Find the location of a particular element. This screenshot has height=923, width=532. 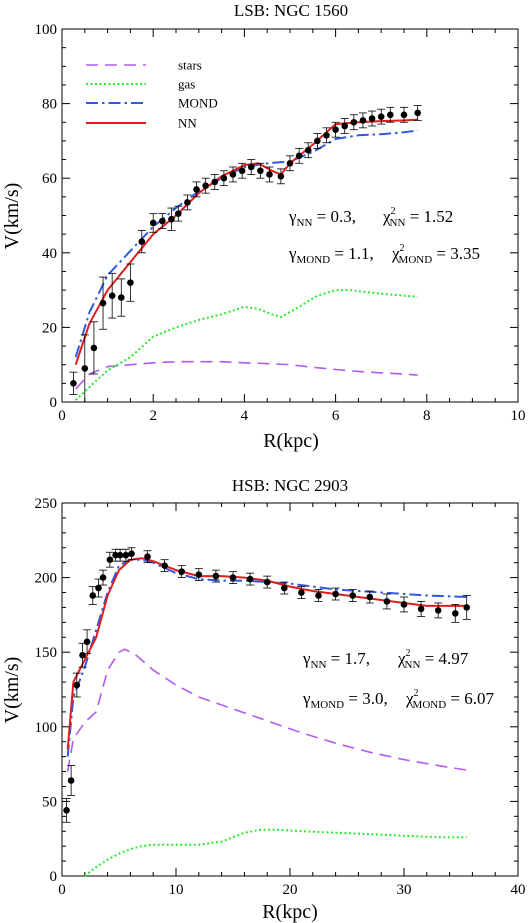

x-tick-label: 10 is located at coordinates (518, 416).